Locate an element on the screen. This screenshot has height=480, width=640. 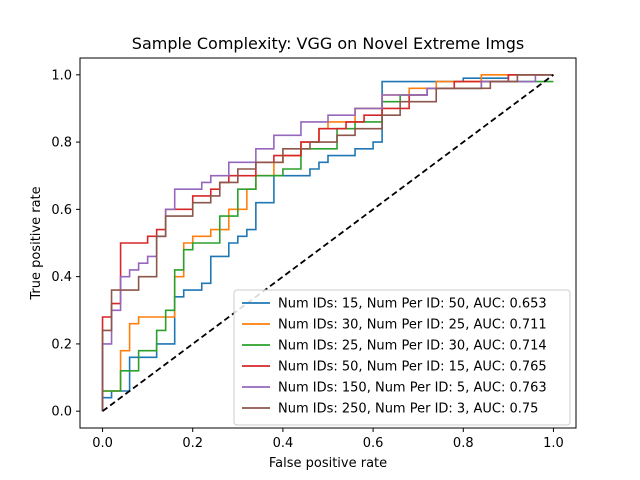
x-axis-label: False positive rate is located at coordinates (328, 463).